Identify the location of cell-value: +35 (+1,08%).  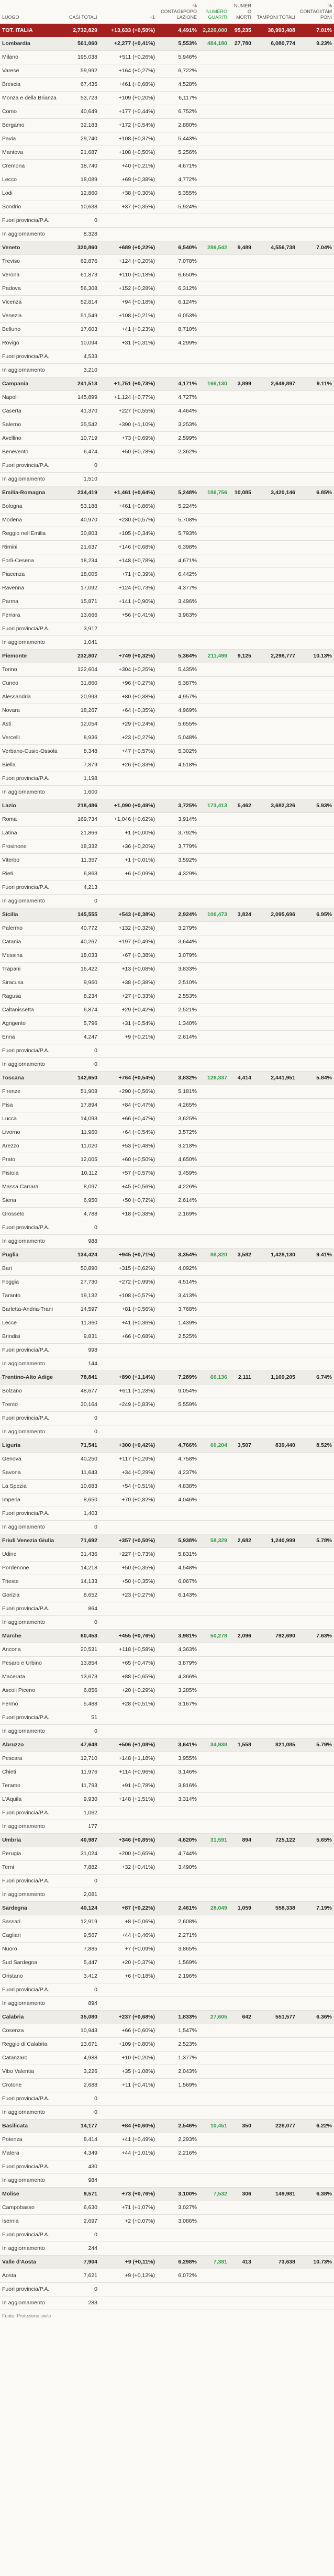
(128, 2072).